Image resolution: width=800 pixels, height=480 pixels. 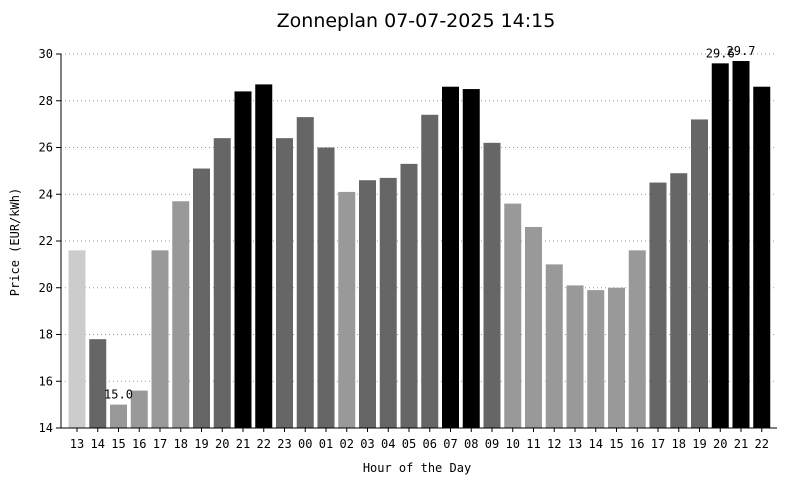 What do you see at coordinates (347, 444) in the screenshot?
I see `x-tick-label: 02` at bounding box center [347, 444].